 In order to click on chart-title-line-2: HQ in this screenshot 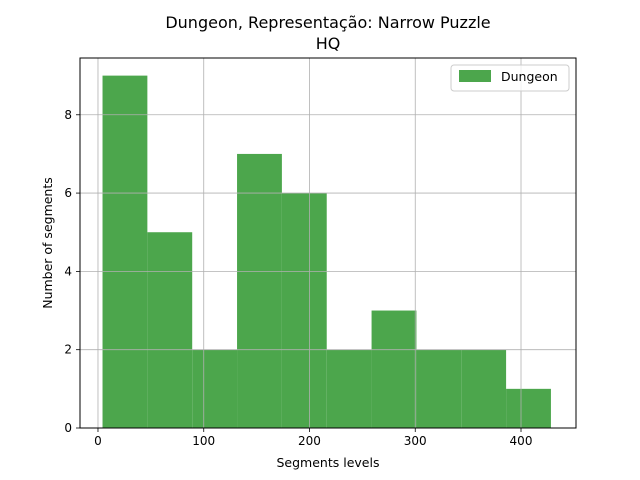, I will do `click(328, 43)`.